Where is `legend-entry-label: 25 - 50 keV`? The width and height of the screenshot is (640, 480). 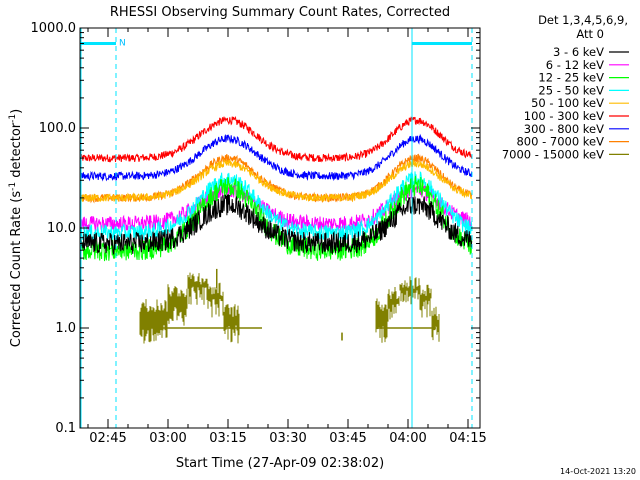 legend-entry-label: 25 - 50 keV is located at coordinates (571, 90).